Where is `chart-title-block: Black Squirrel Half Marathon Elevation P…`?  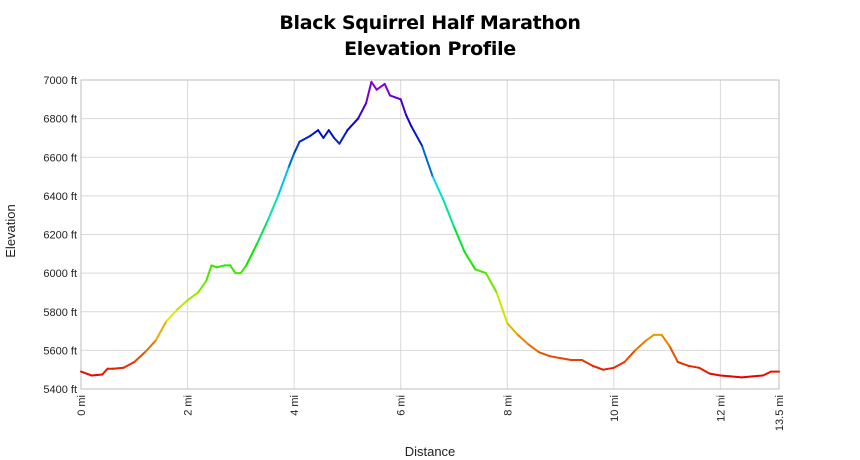
chart-title-block: Black Squirrel Half Marathon Elevation P… is located at coordinates (430, 36).